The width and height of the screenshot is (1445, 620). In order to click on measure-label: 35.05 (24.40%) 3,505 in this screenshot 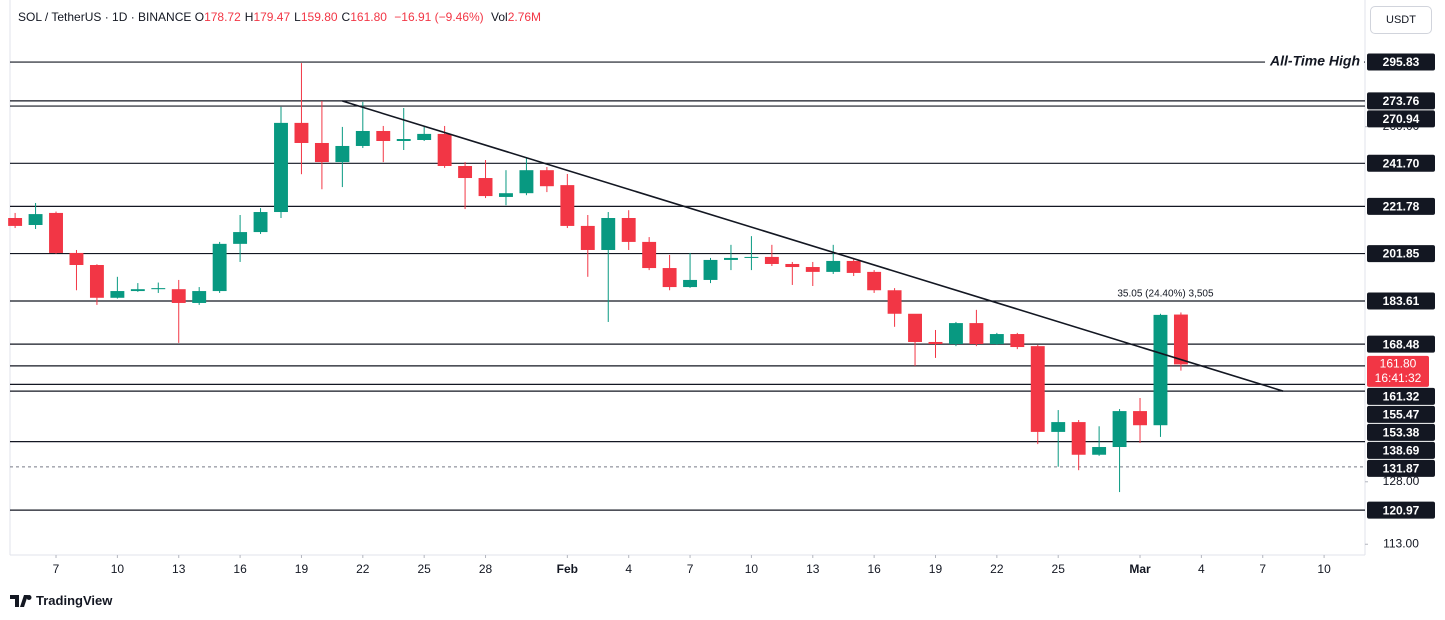, I will do `click(1165, 293)`.